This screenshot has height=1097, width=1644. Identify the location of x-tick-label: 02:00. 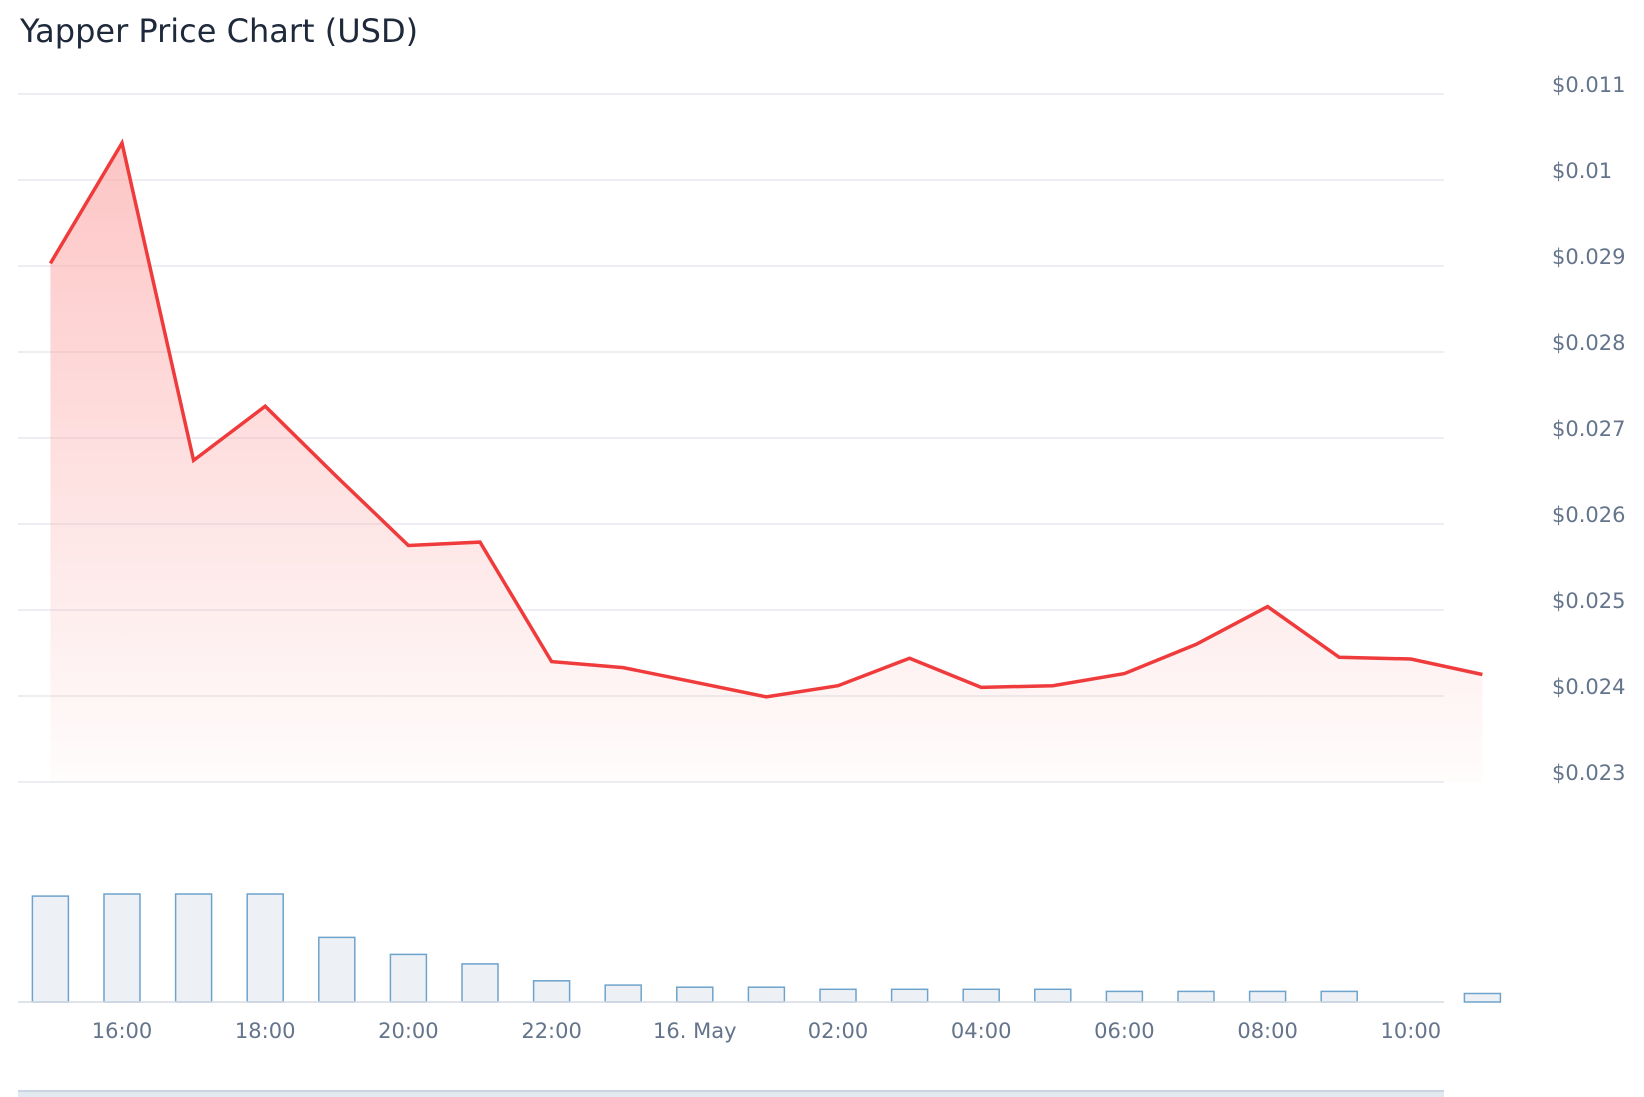
(838, 1031).